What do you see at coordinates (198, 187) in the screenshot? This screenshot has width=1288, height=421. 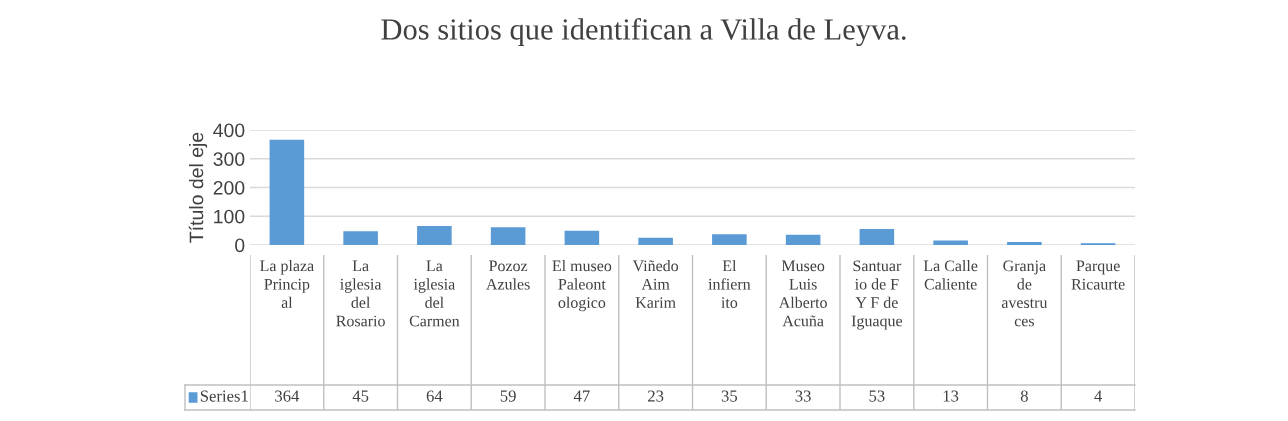 I see `y-axis-title: Título del eje` at bounding box center [198, 187].